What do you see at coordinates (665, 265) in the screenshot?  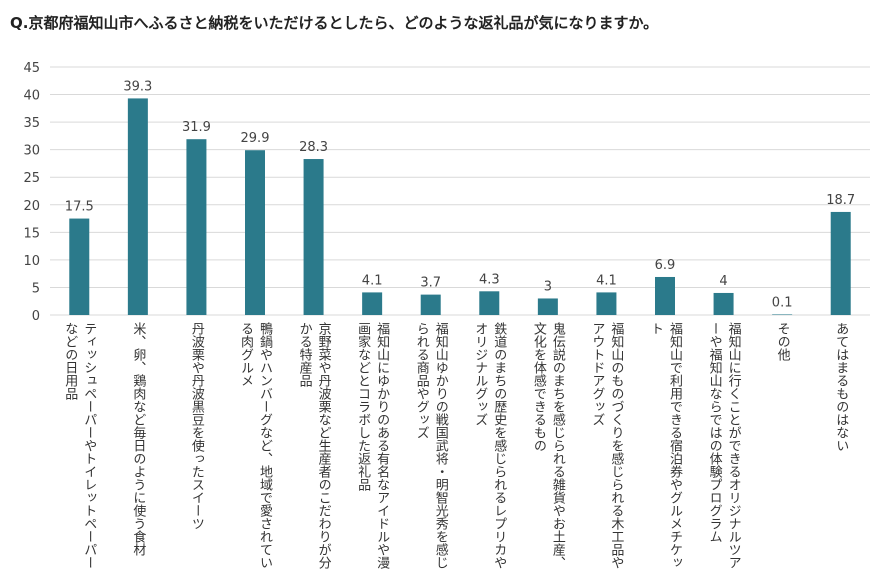 I see `value-label: 6.9` at bounding box center [665, 265].